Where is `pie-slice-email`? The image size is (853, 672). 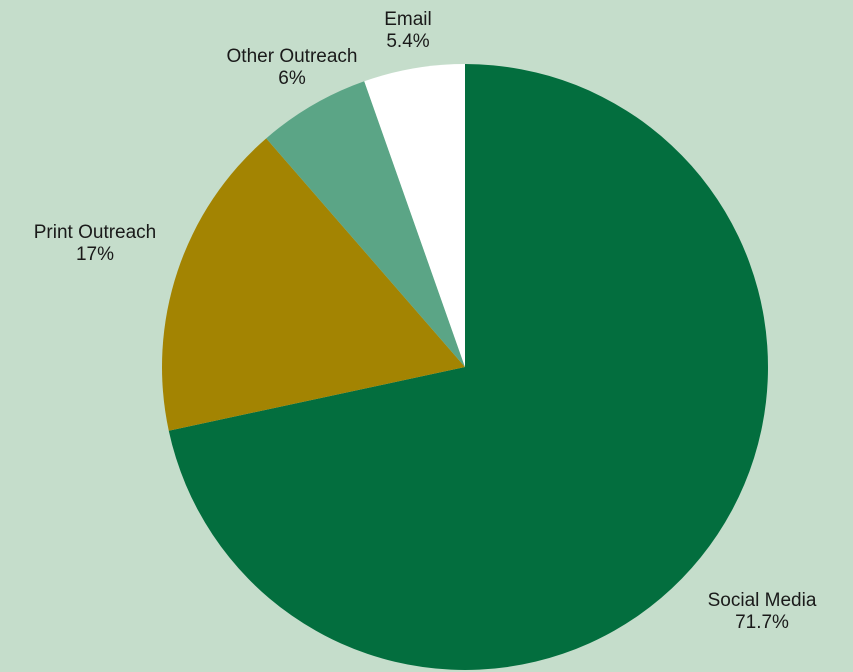 pie-slice-email is located at coordinates (414, 215).